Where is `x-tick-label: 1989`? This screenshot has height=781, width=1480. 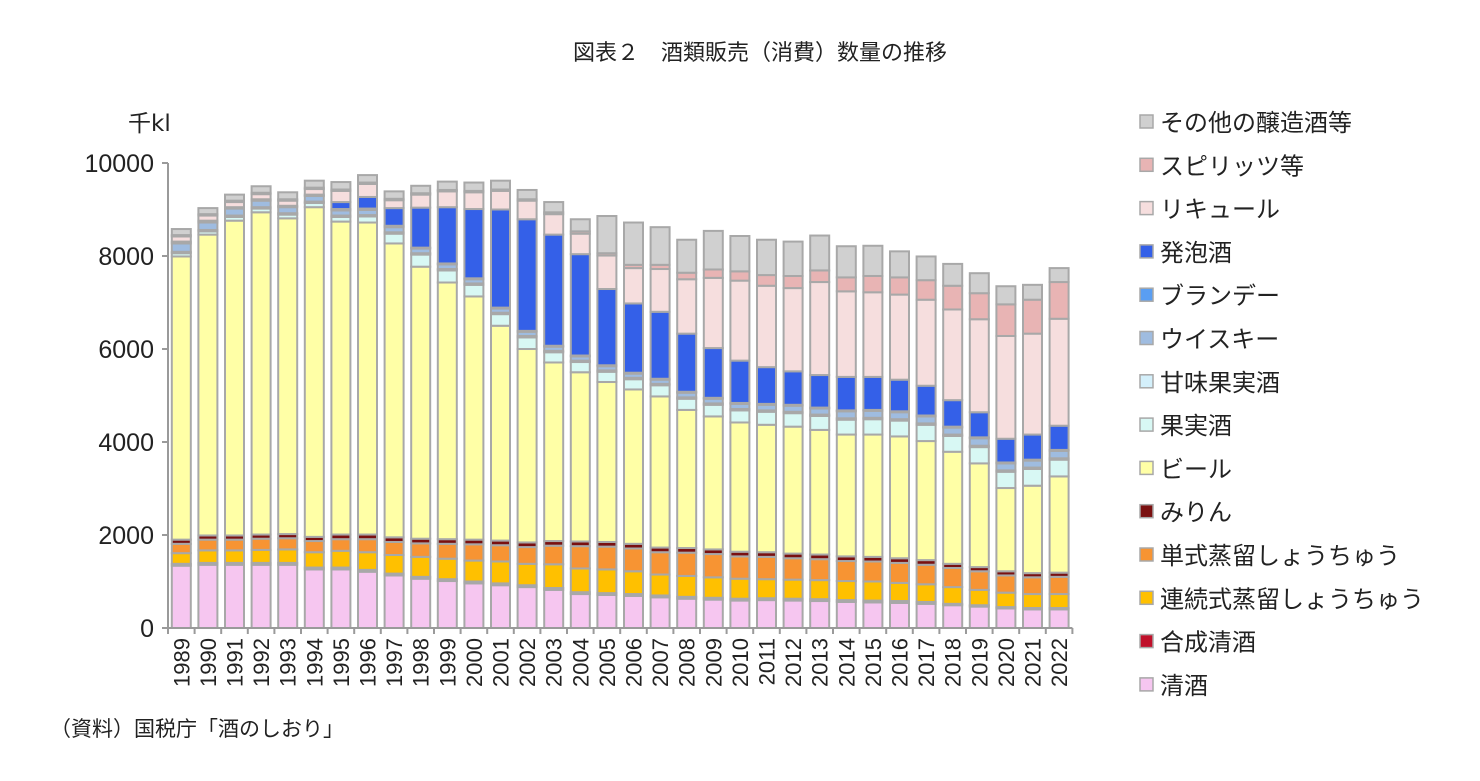
x-tick-label: 1989 is located at coordinates (181, 662).